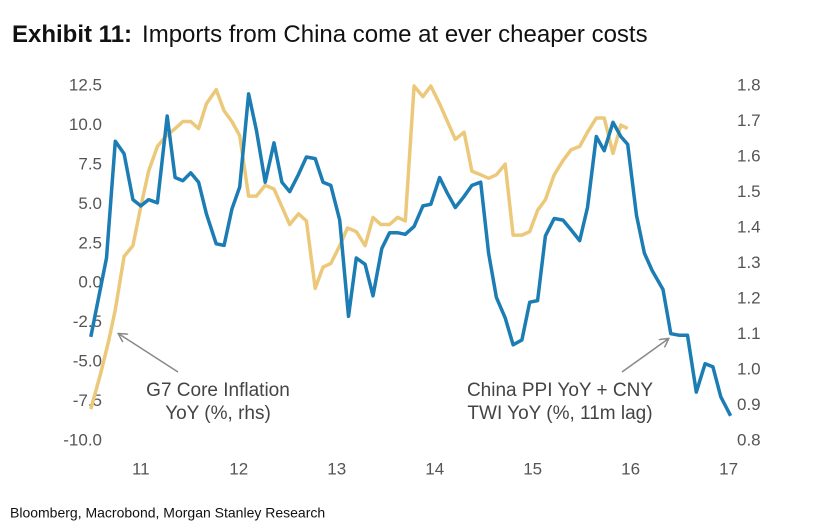  I want to click on y-tick-label: -5.0, so click(87, 361).